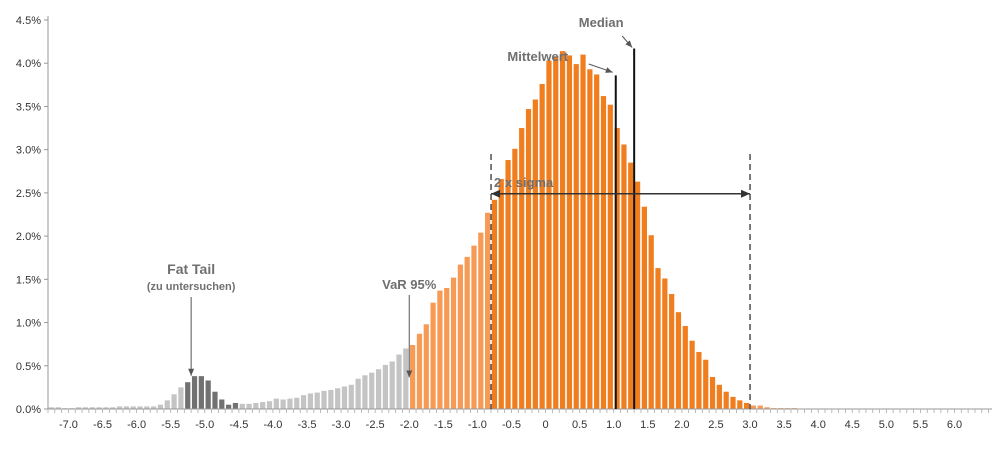 This screenshot has height=450, width=1000. What do you see at coordinates (524, 182) in the screenshot?
I see `sigma-label: 2 x sigma` at bounding box center [524, 182].